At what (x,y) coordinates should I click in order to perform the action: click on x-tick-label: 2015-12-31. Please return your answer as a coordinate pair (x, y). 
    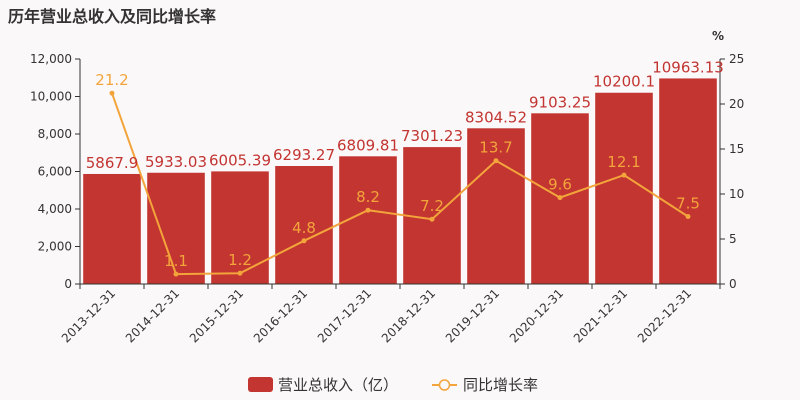
    Looking at the image, I should click on (216, 315).